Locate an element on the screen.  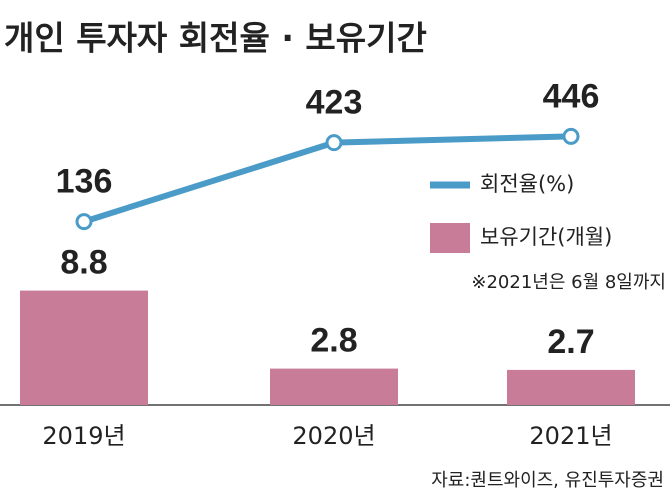
source: 자료:퀀트와이즈, 유진투자증권 is located at coordinates (547, 480).